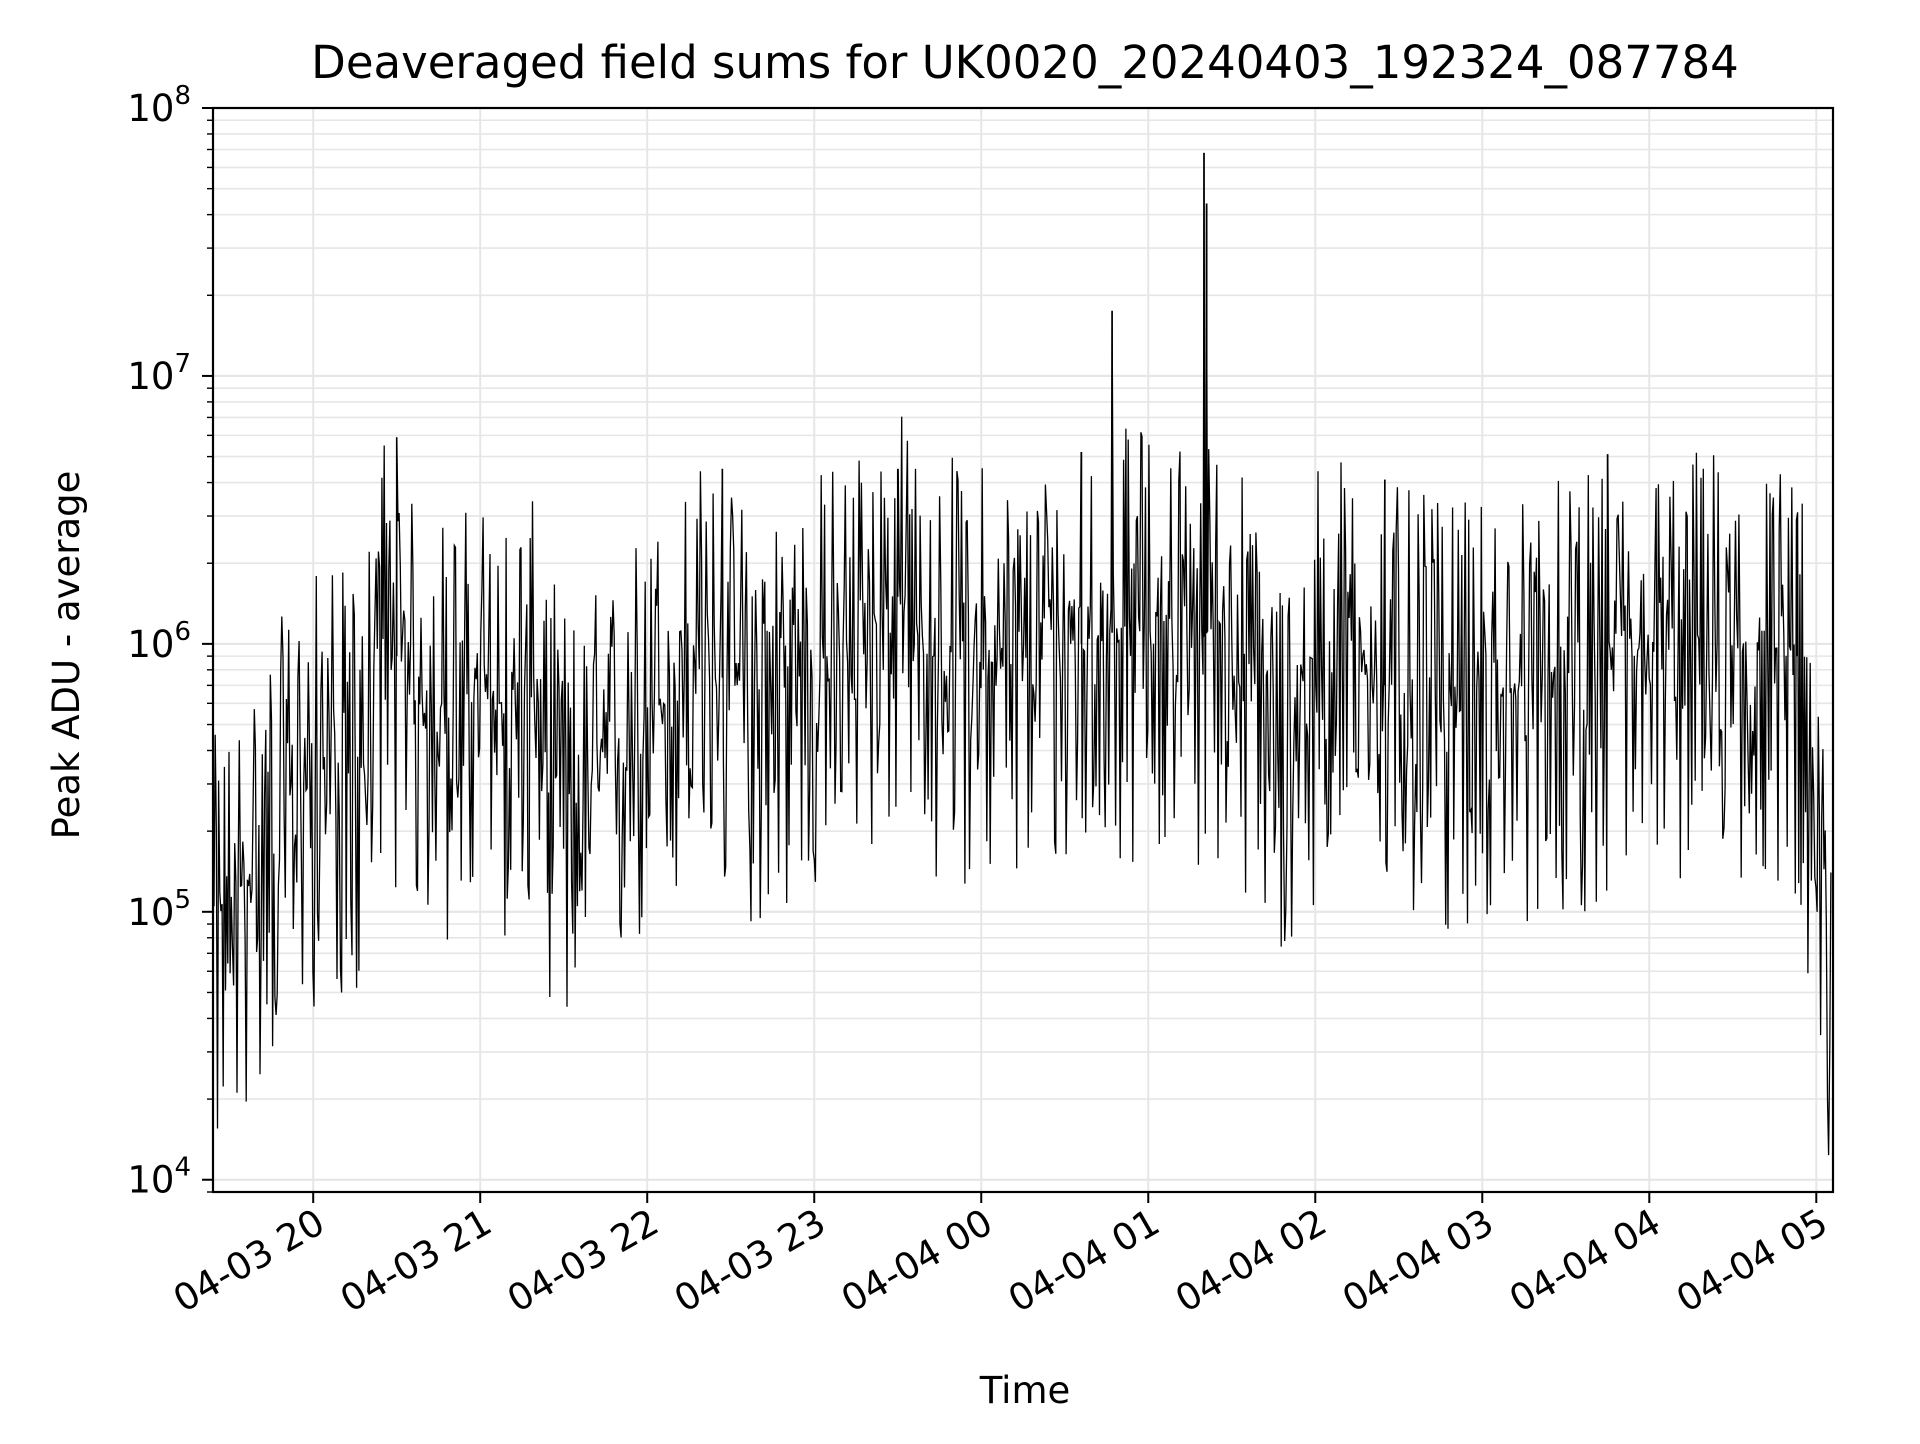  What do you see at coordinates (159, 105) in the screenshot?
I see `y-tick-label: 10⁸` at bounding box center [159, 105].